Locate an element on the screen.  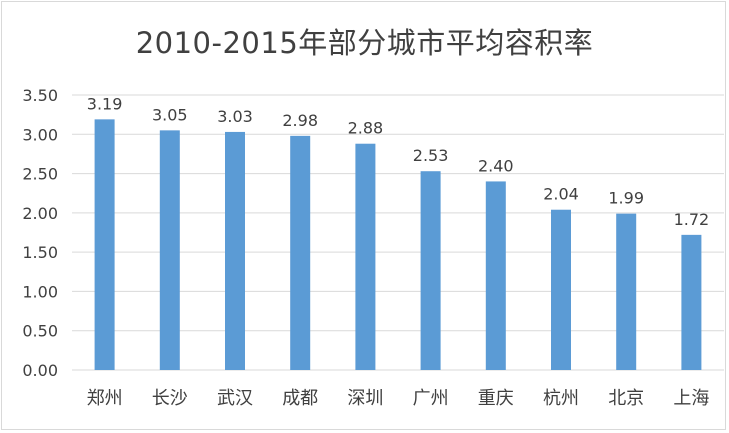
data-label: 2.04 is located at coordinates (561, 194).